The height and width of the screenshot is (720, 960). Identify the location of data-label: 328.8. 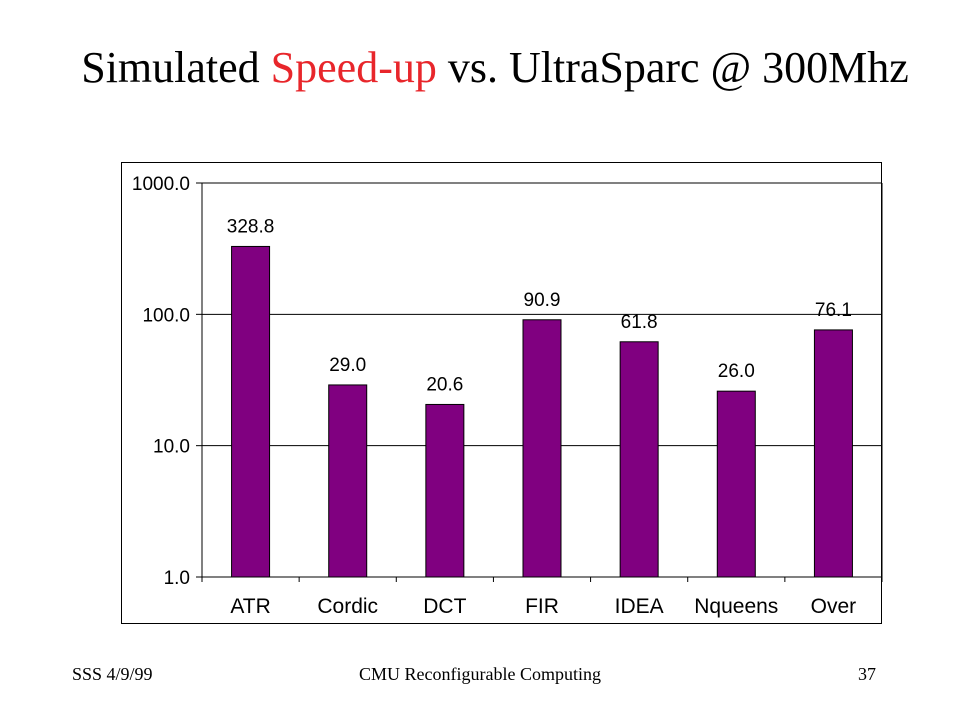
(251, 226).